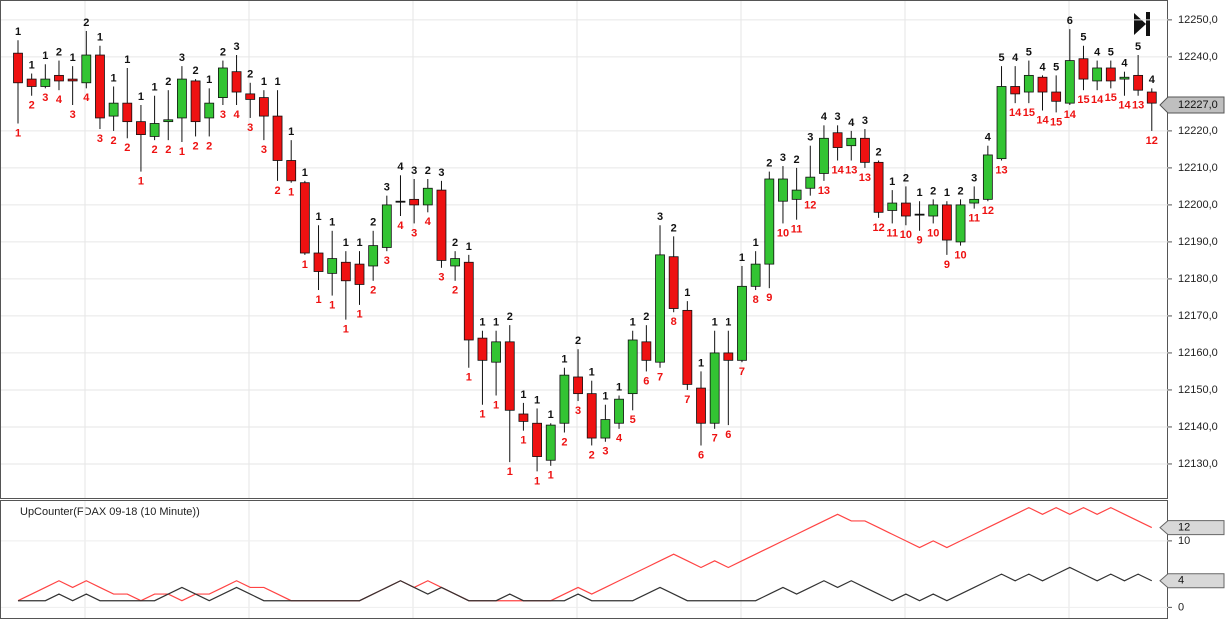 The height and width of the screenshot is (620, 1226). I want to click on y-tick-label: 12150,0, so click(1198, 390).